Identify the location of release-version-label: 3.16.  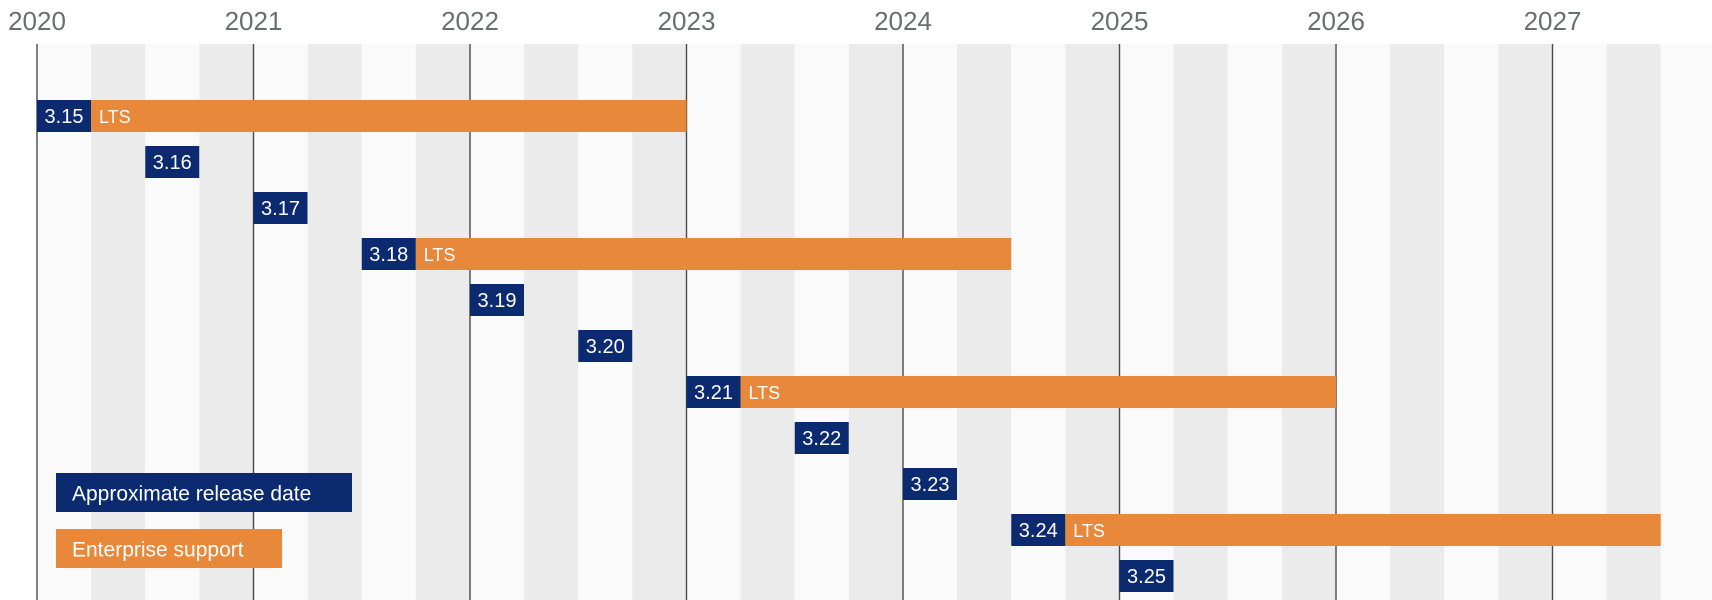
(172, 163).